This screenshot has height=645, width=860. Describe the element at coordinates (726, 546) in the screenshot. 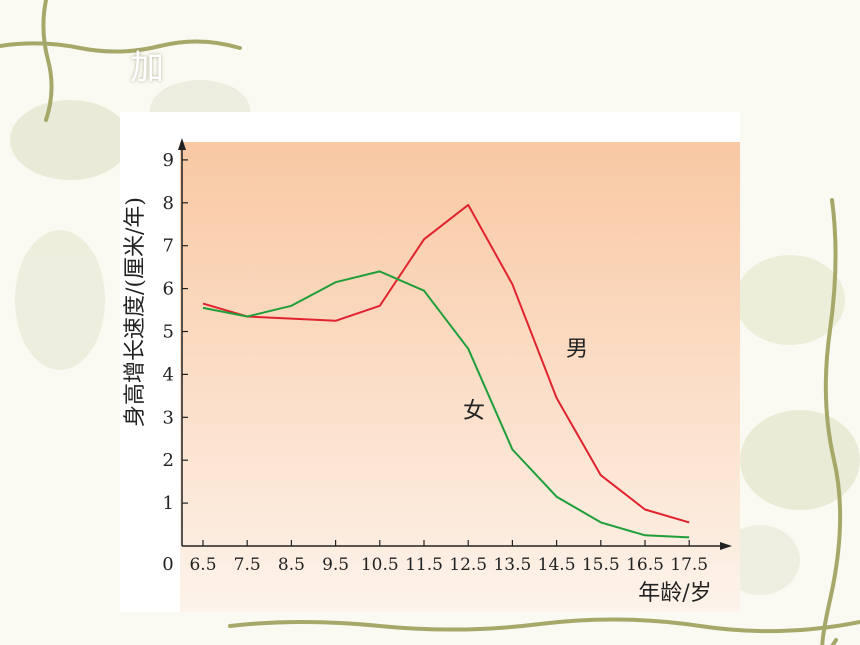

I see `x-axis-arrow` at that location.